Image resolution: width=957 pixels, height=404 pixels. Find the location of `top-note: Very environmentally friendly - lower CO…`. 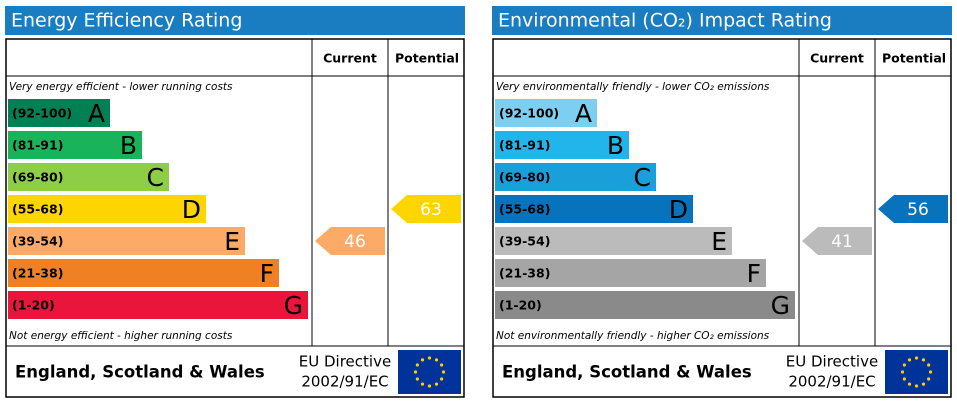

top-note: Very environmentally friendly - lower CO… is located at coordinates (633, 87).